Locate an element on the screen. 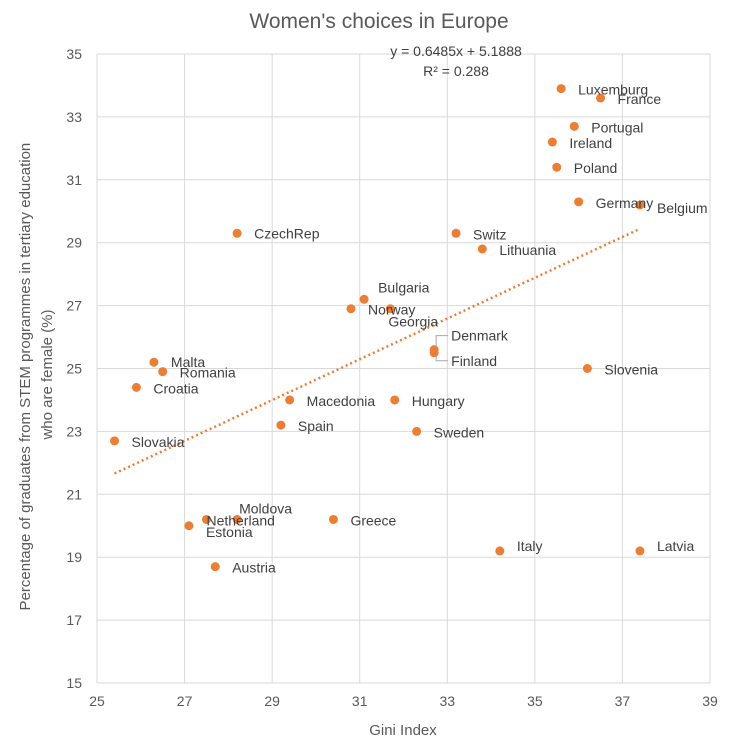  data-point-hungary is located at coordinates (395, 400).